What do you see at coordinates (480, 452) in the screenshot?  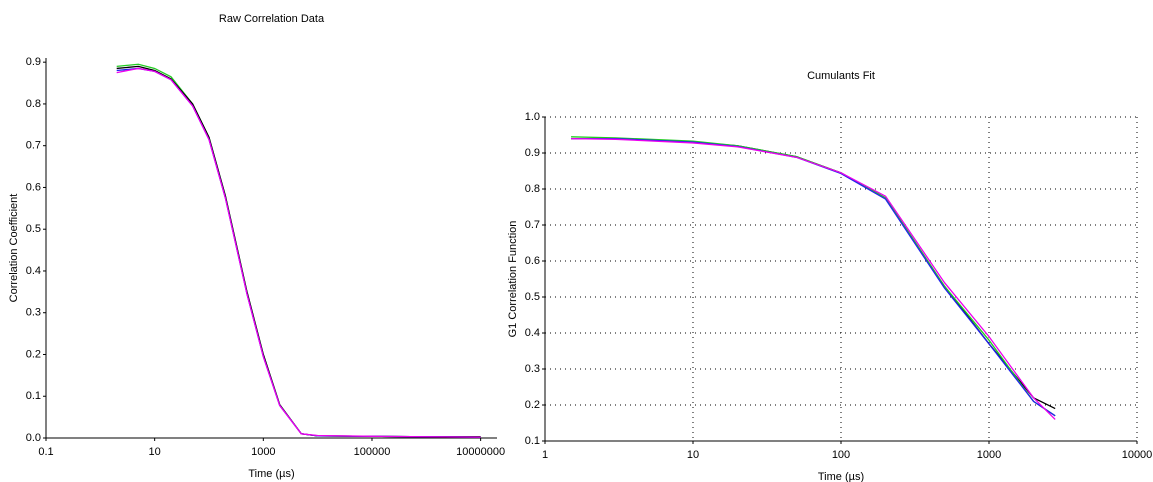 I see `x-tick-label: 10000000` at bounding box center [480, 452].